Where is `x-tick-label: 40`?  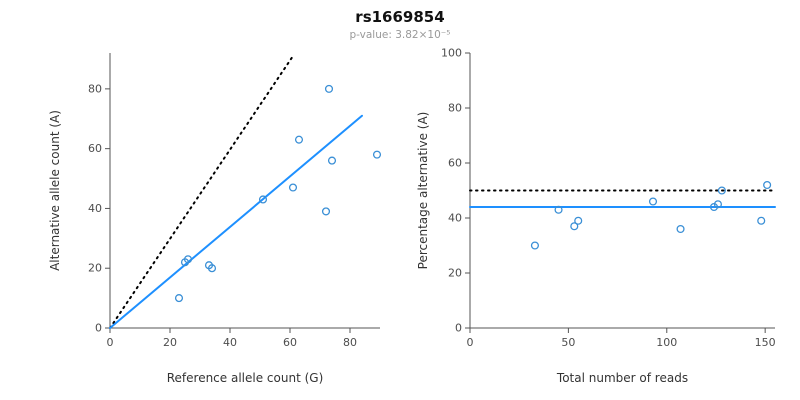
x-tick-label: 40 is located at coordinates (230, 342).